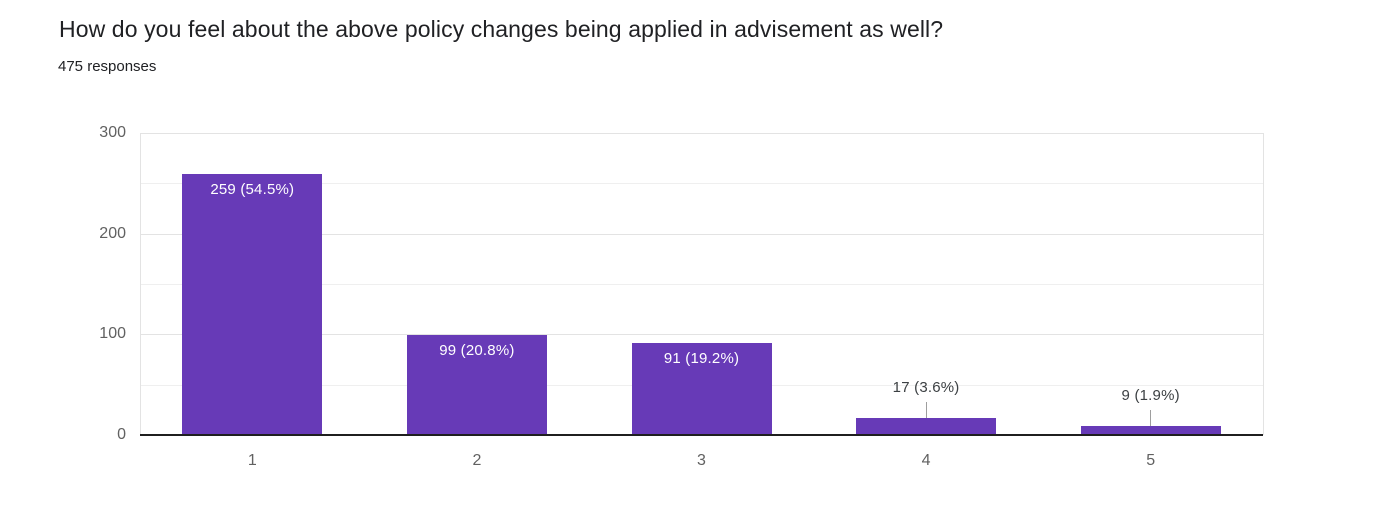 This screenshot has height=528, width=1380. Describe the element at coordinates (701, 435) in the screenshot. I see `x-axis-line` at that location.